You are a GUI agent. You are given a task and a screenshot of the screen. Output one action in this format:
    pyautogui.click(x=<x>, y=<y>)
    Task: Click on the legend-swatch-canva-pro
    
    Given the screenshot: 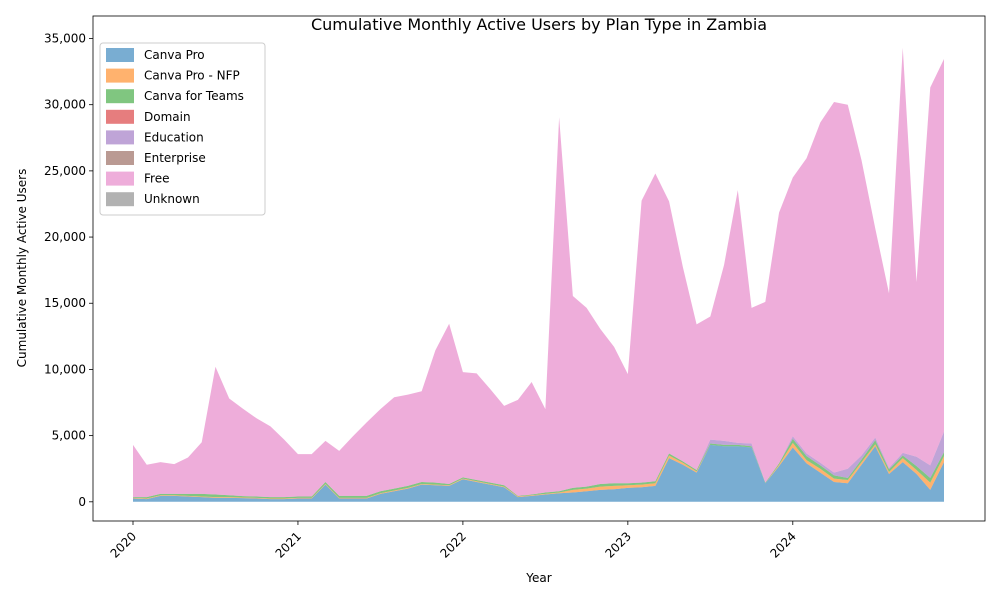 What is the action you would take?
    pyautogui.click(x=120, y=55)
    